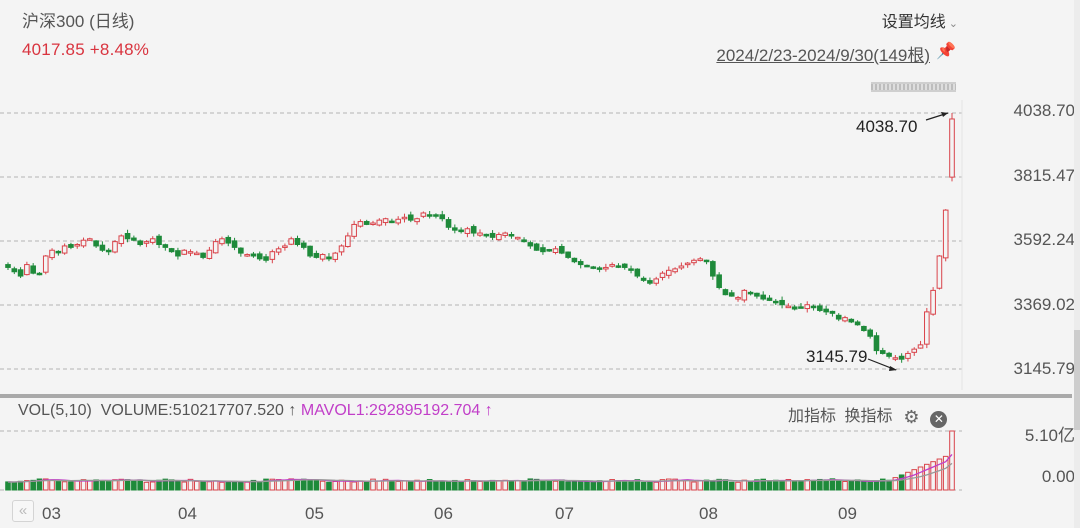  What do you see at coordinates (946, 51) in the screenshot?
I see `pin-icon: 📌` at bounding box center [946, 51].